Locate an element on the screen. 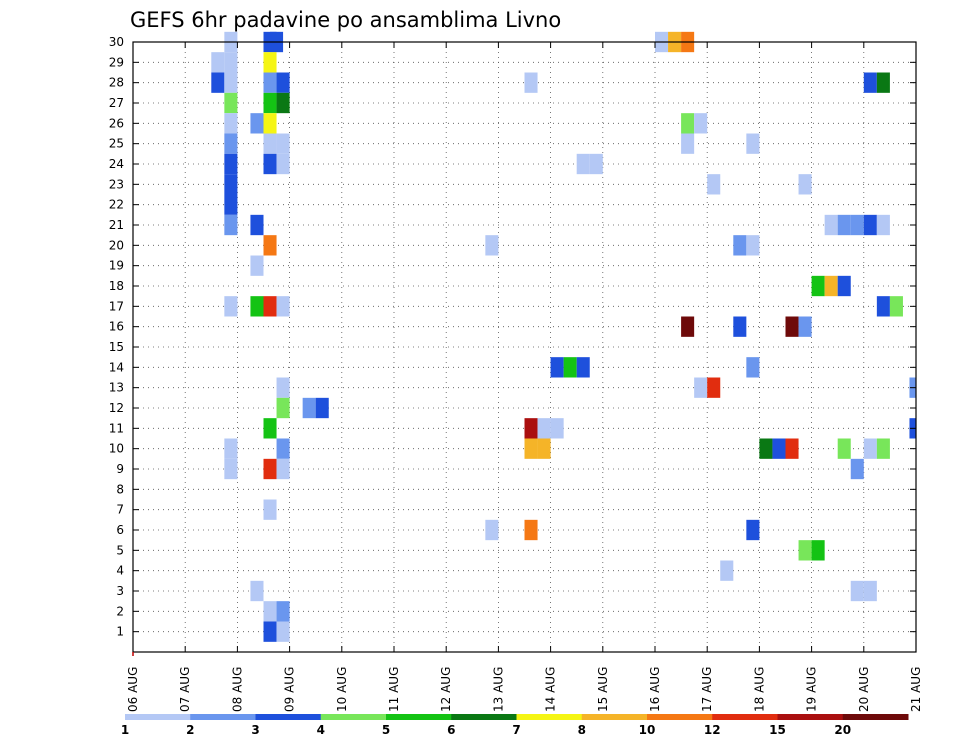 This screenshot has height=742, width=960. colorbar: 1 2 3 4 5 6 7 8 10 12 15 20 is located at coordinates (515, 725).